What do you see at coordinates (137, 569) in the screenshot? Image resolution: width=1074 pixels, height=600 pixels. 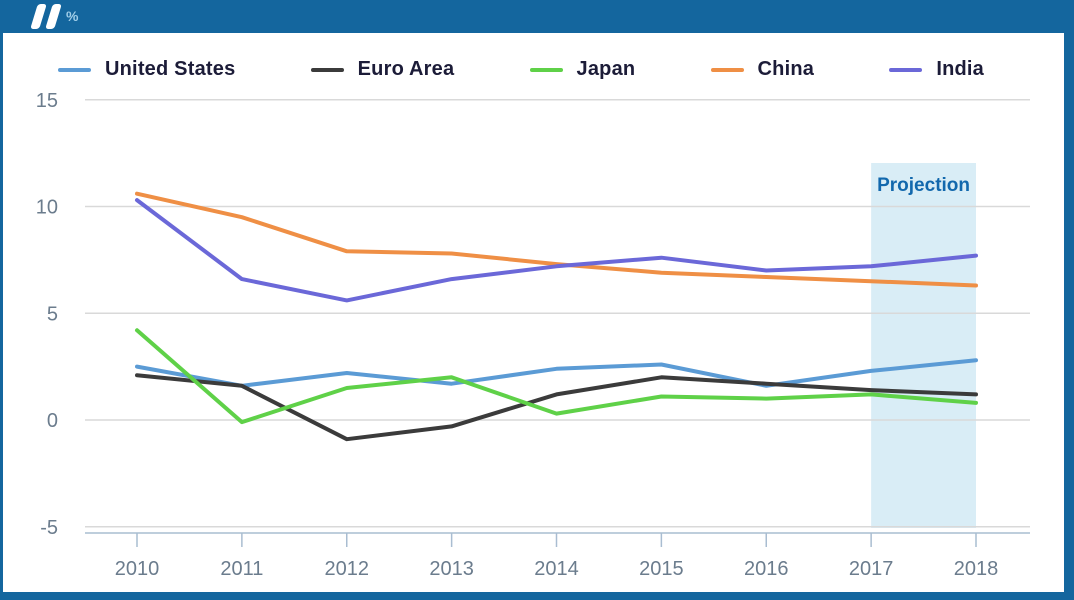 I see `x-tick-label: 2010` at bounding box center [137, 569].